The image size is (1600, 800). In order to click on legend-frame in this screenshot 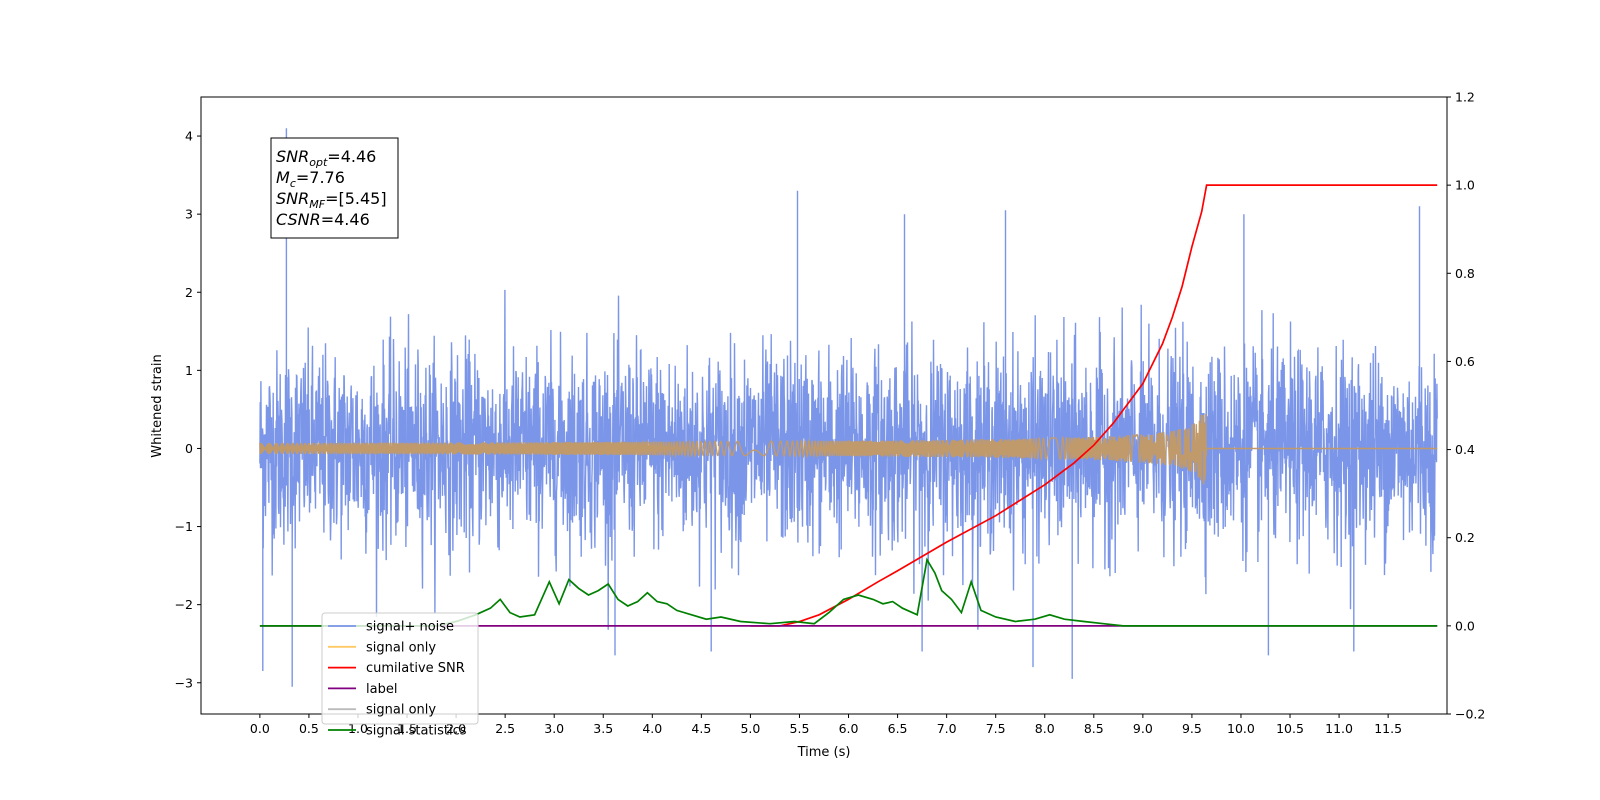, I will do `click(400, 668)`.